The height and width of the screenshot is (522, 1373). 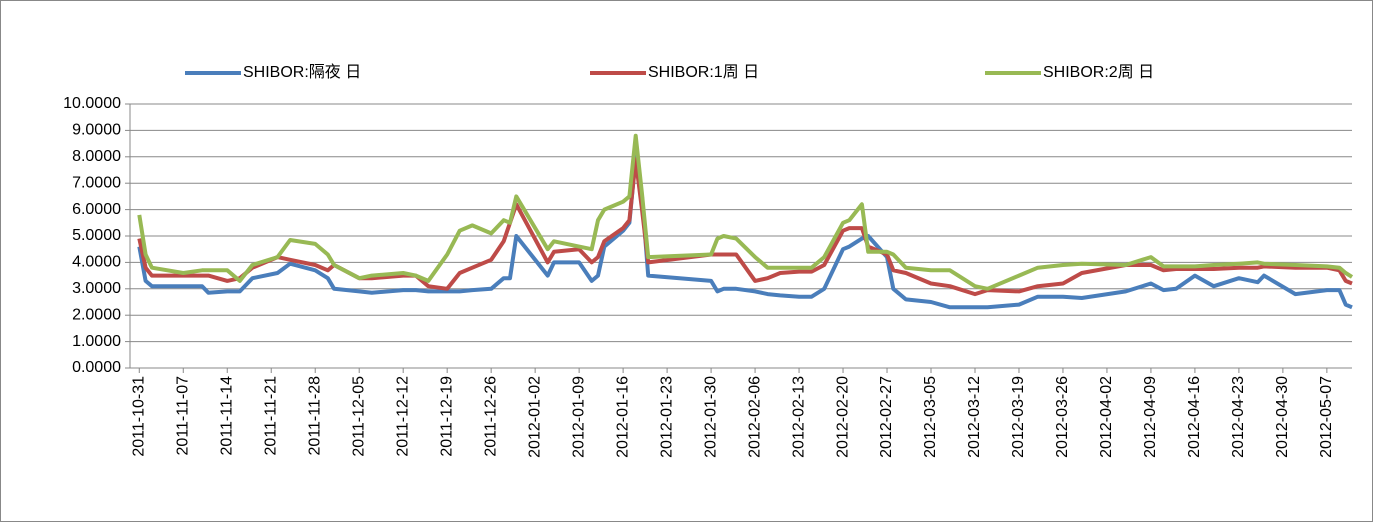 I want to click on y-tick-label: 9.0000, so click(x=96, y=130).